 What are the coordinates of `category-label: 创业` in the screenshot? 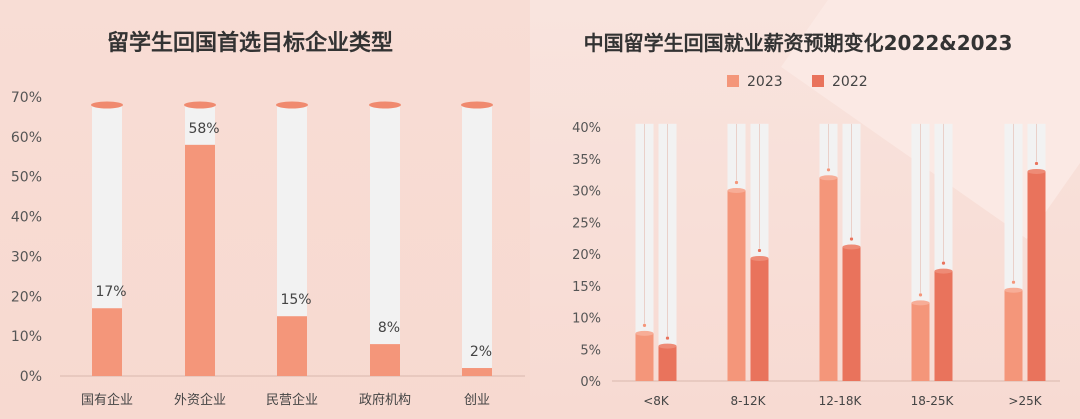 It's located at (477, 400).